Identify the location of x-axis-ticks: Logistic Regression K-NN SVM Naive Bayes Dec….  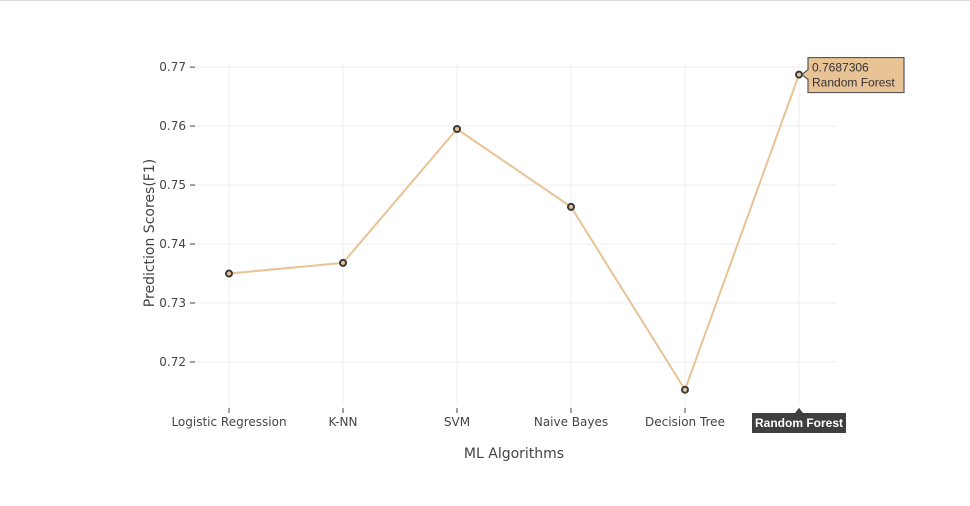
(508, 420).